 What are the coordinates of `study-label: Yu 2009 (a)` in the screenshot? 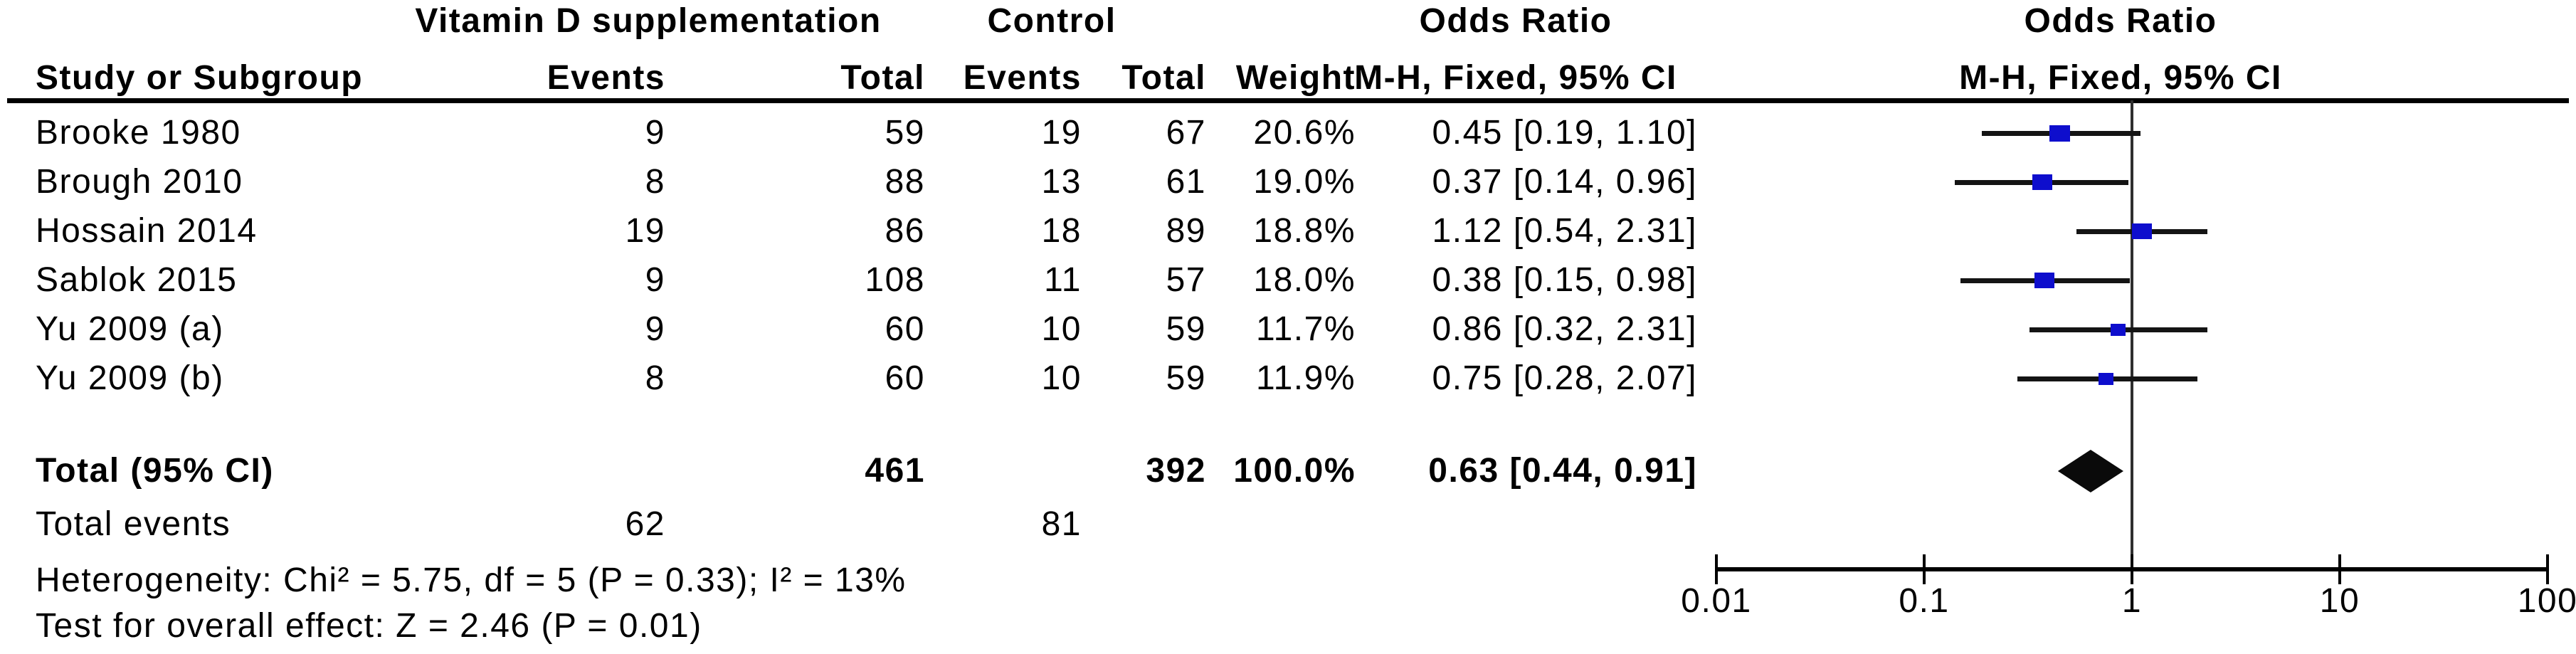 It's located at (130, 329).